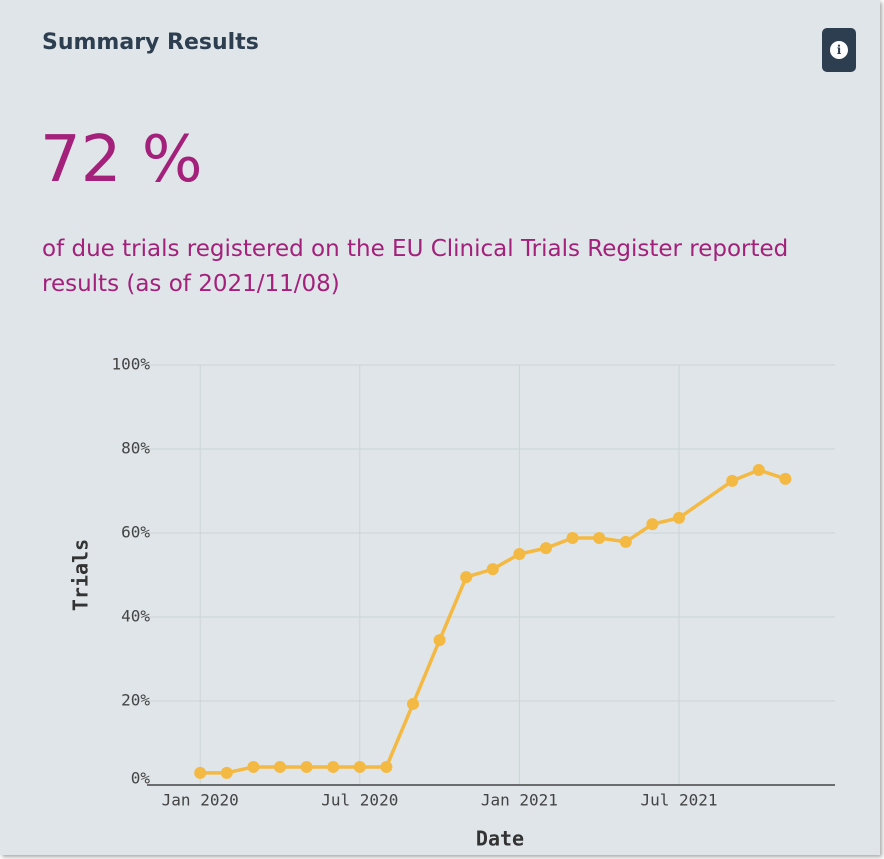 The width and height of the screenshot is (884, 859). What do you see at coordinates (135, 616) in the screenshot?
I see `y-tick-label: 40%` at bounding box center [135, 616].